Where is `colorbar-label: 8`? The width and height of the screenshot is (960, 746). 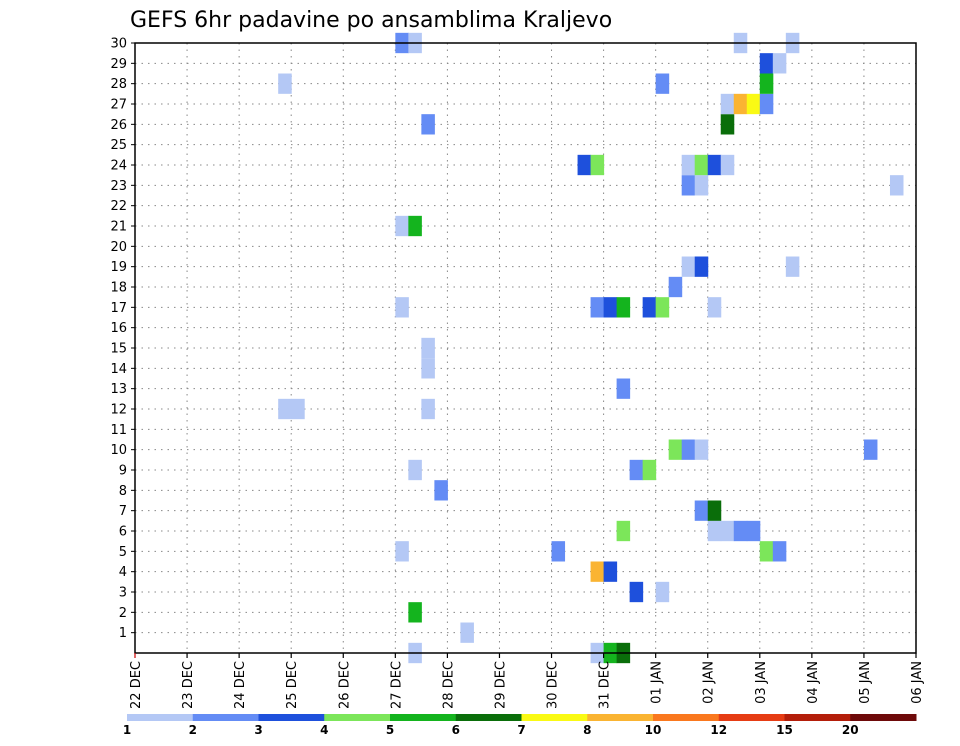
colorbar-label: 8 is located at coordinates (587, 730).